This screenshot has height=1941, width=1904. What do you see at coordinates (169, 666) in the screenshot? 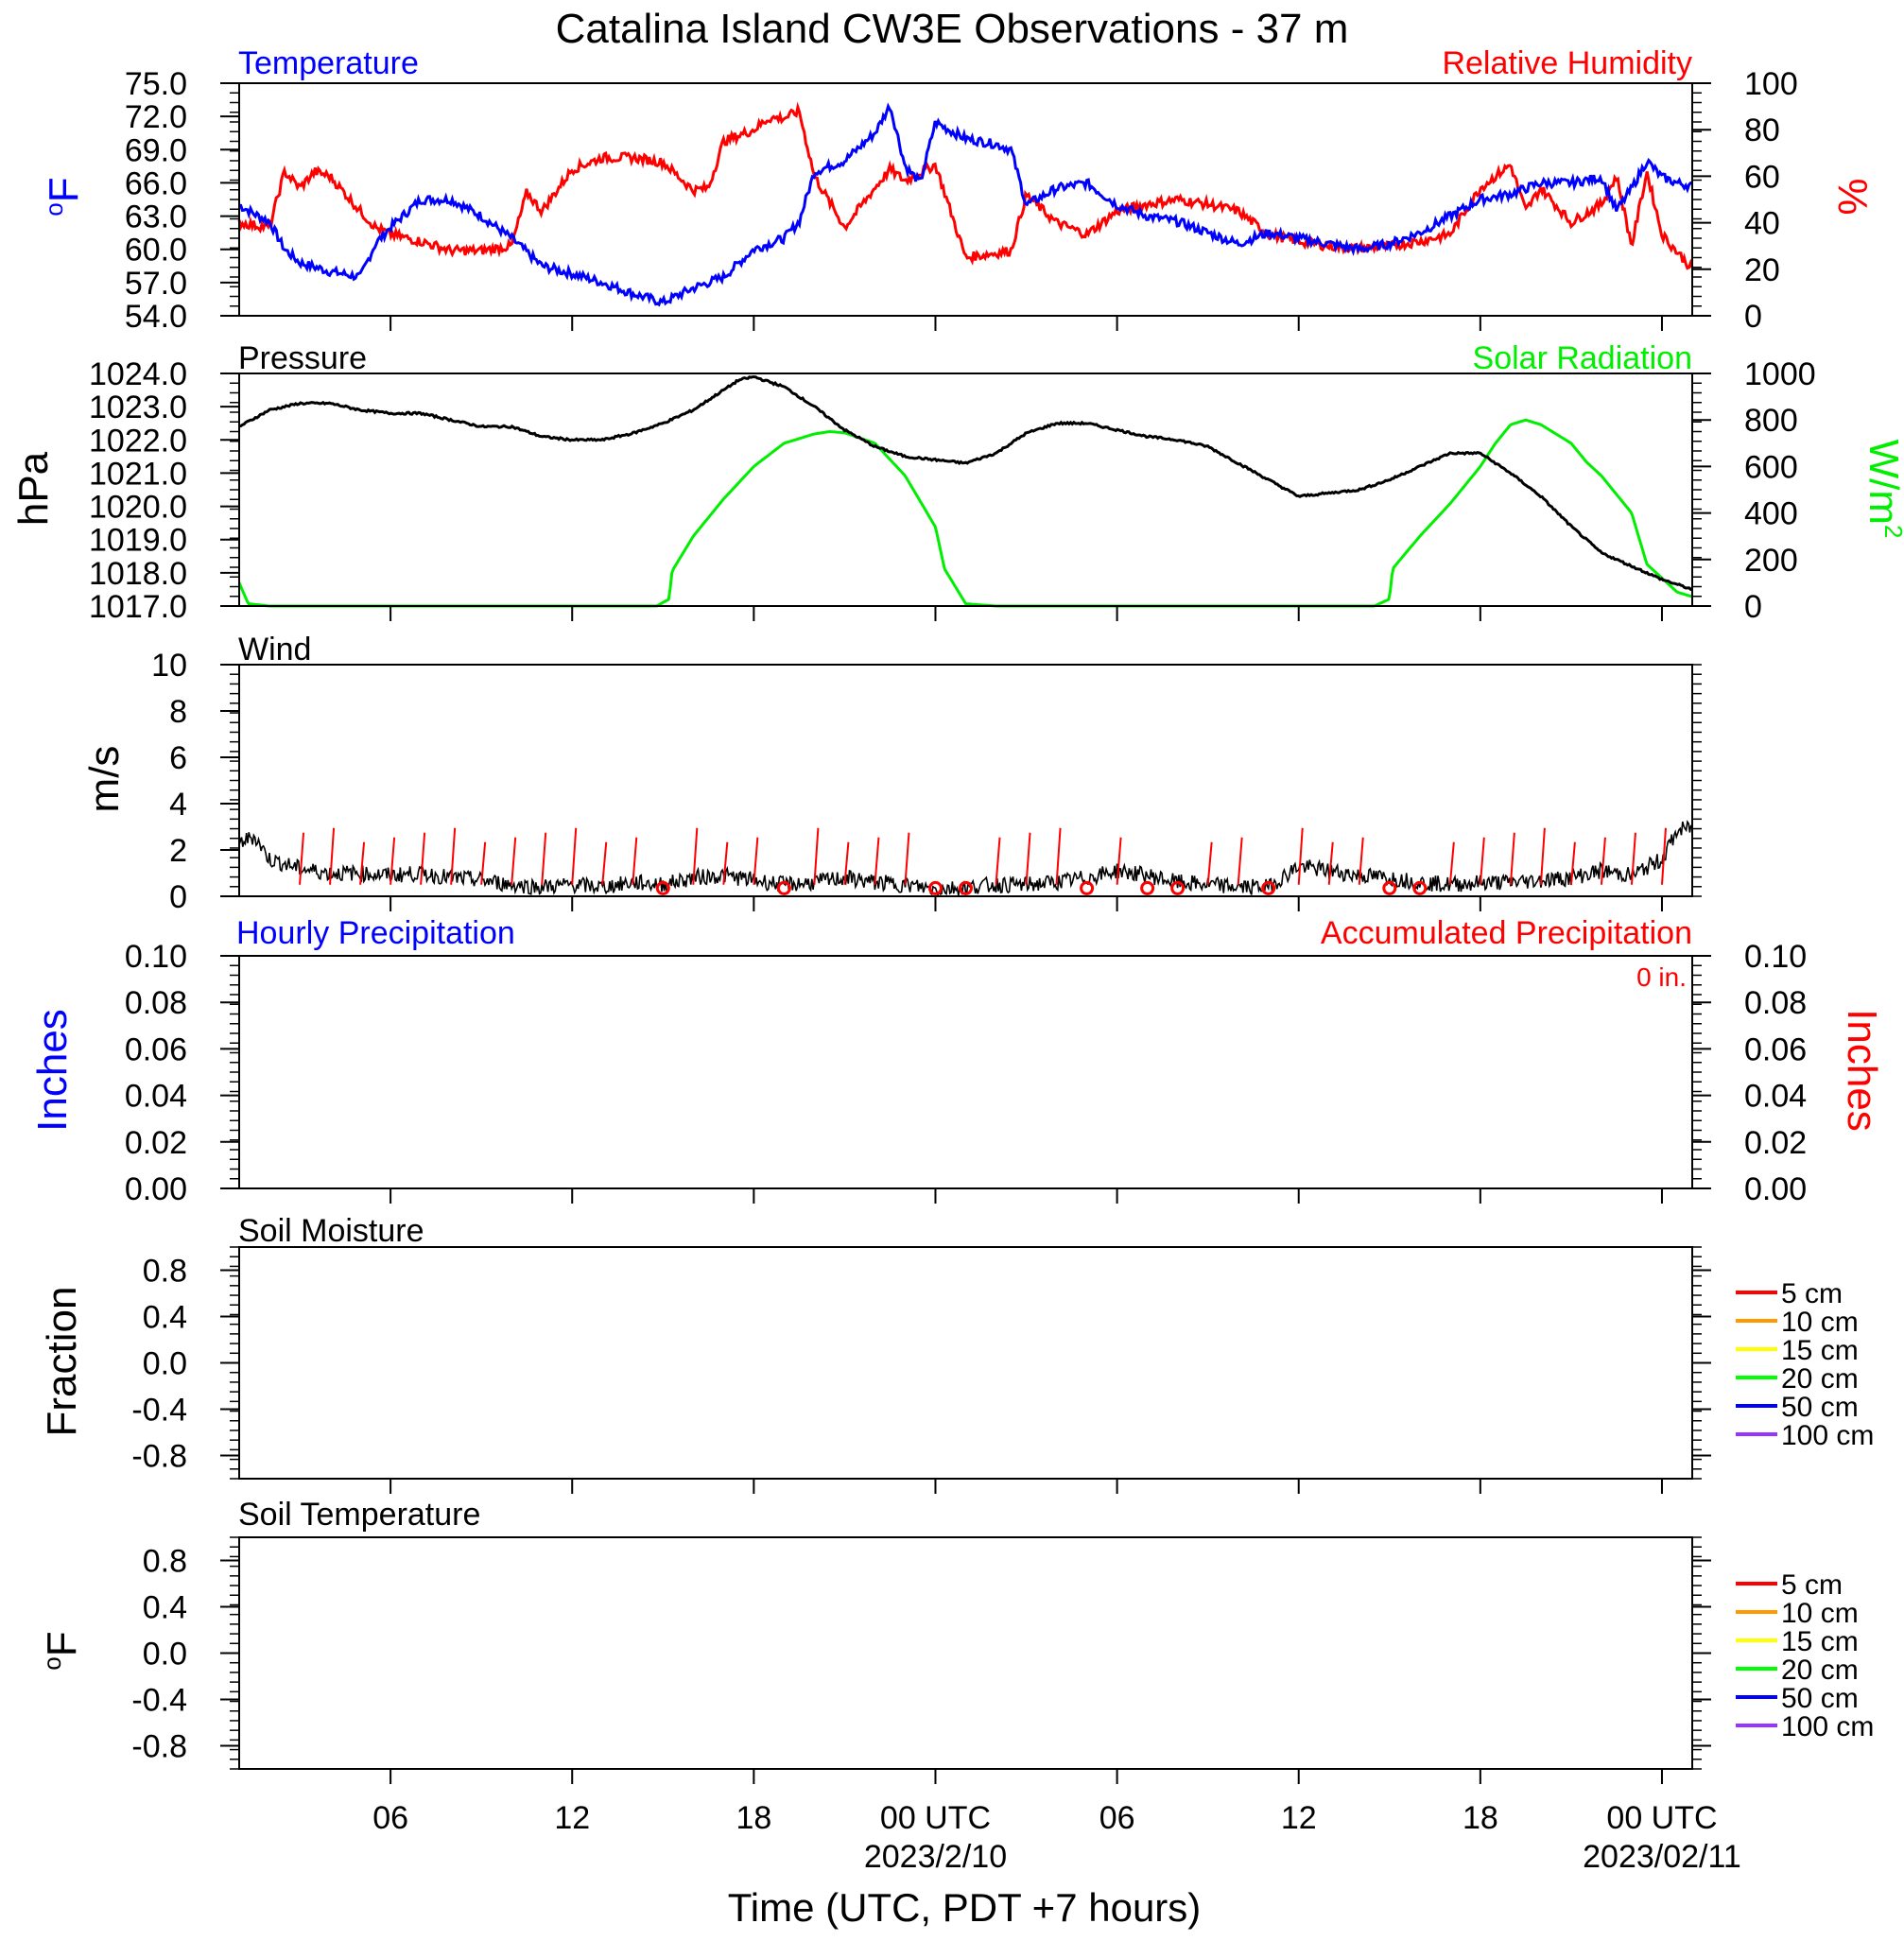
I see `wind-tick-label: 10` at bounding box center [169, 666].